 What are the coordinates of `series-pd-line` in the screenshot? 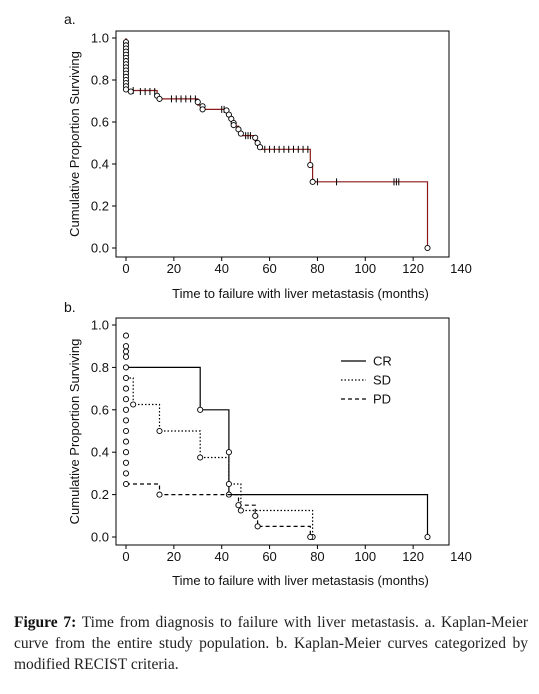 It's located at (218, 510).